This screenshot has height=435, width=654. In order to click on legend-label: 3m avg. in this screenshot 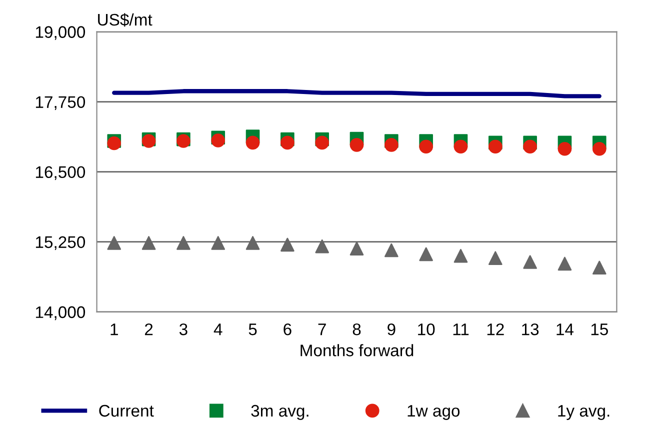, I will do `click(279, 412)`.